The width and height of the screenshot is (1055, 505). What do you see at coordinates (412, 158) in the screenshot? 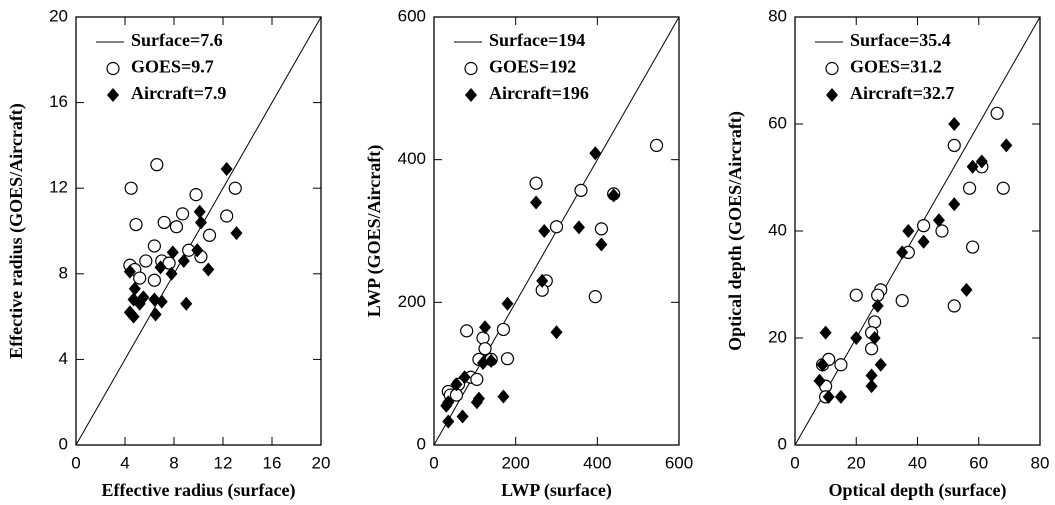
I see `y-tick-label: 400` at bounding box center [412, 158].